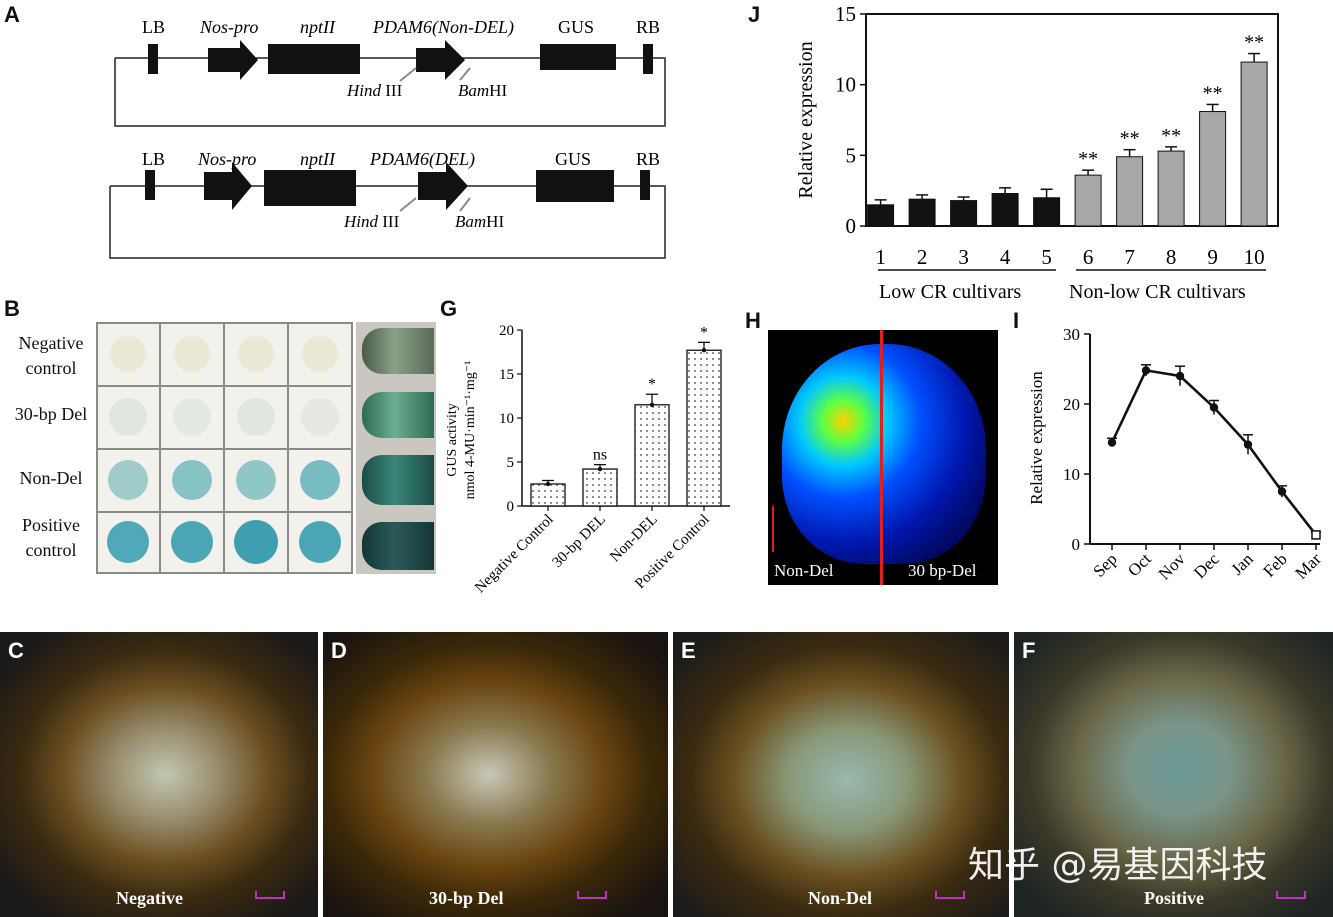 The width and height of the screenshot is (1333, 917). I want to click on chart-i-ytick-label: 20, so click(1071, 404).